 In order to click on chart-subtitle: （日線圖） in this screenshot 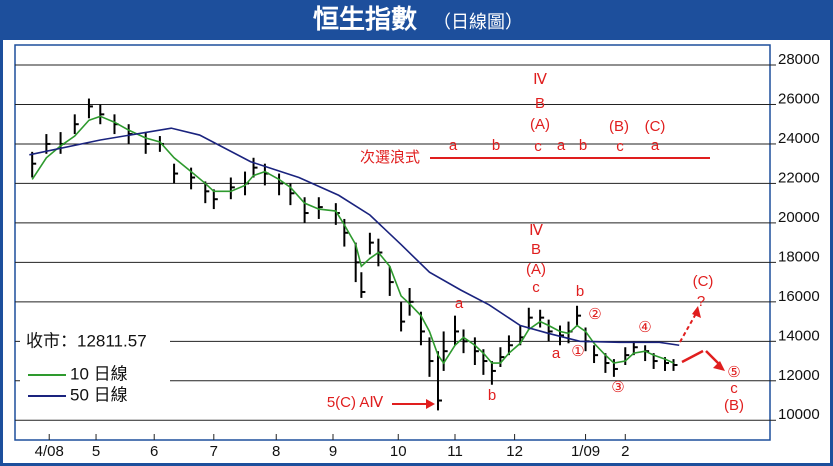, I will do `click(478, 22)`.